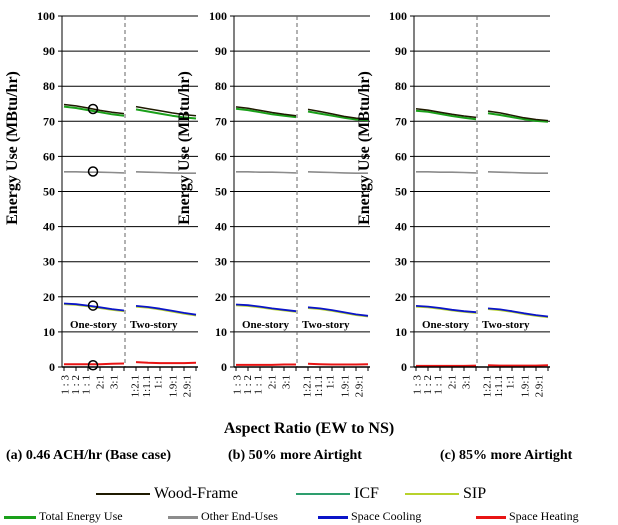 The image size is (618, 525). Describe the element at coordinates (76, 385) in the screenshot. I see `x-tick-label: 1 : 2` at that location.